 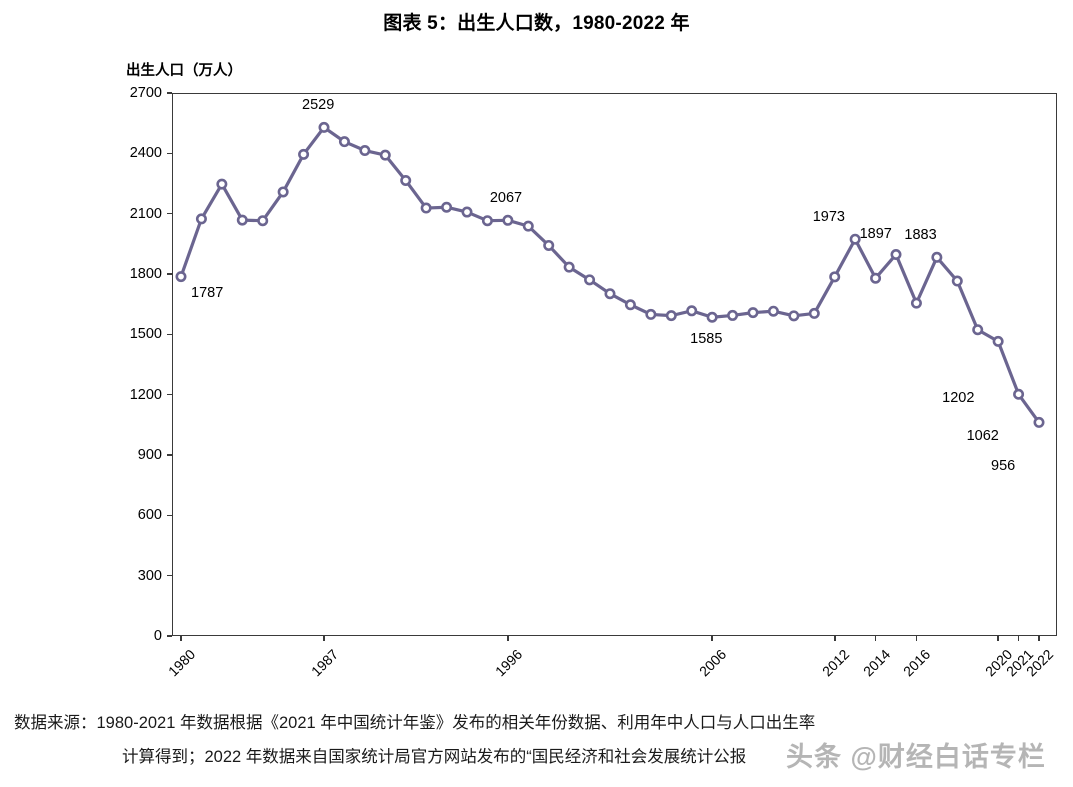 I want to click on data-point-value-label: 2529, so click(x=318, y=105).